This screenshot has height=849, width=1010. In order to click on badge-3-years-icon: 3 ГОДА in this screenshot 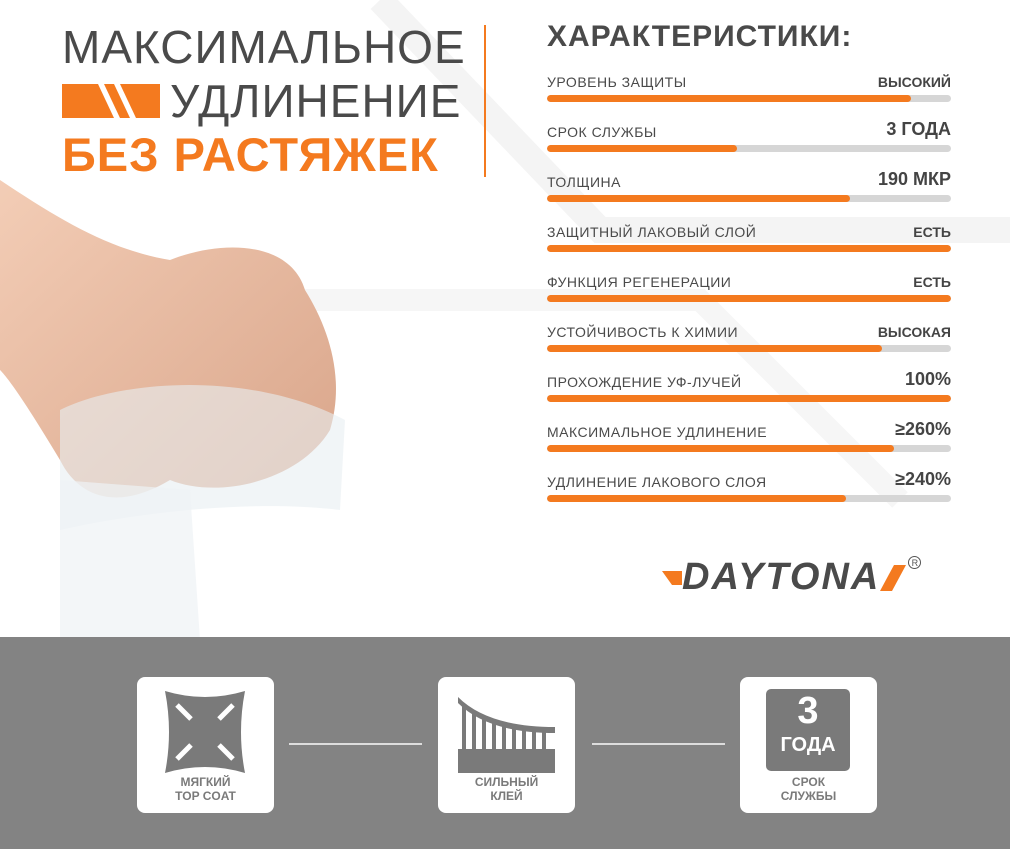, I will do `click(808, 730)`.